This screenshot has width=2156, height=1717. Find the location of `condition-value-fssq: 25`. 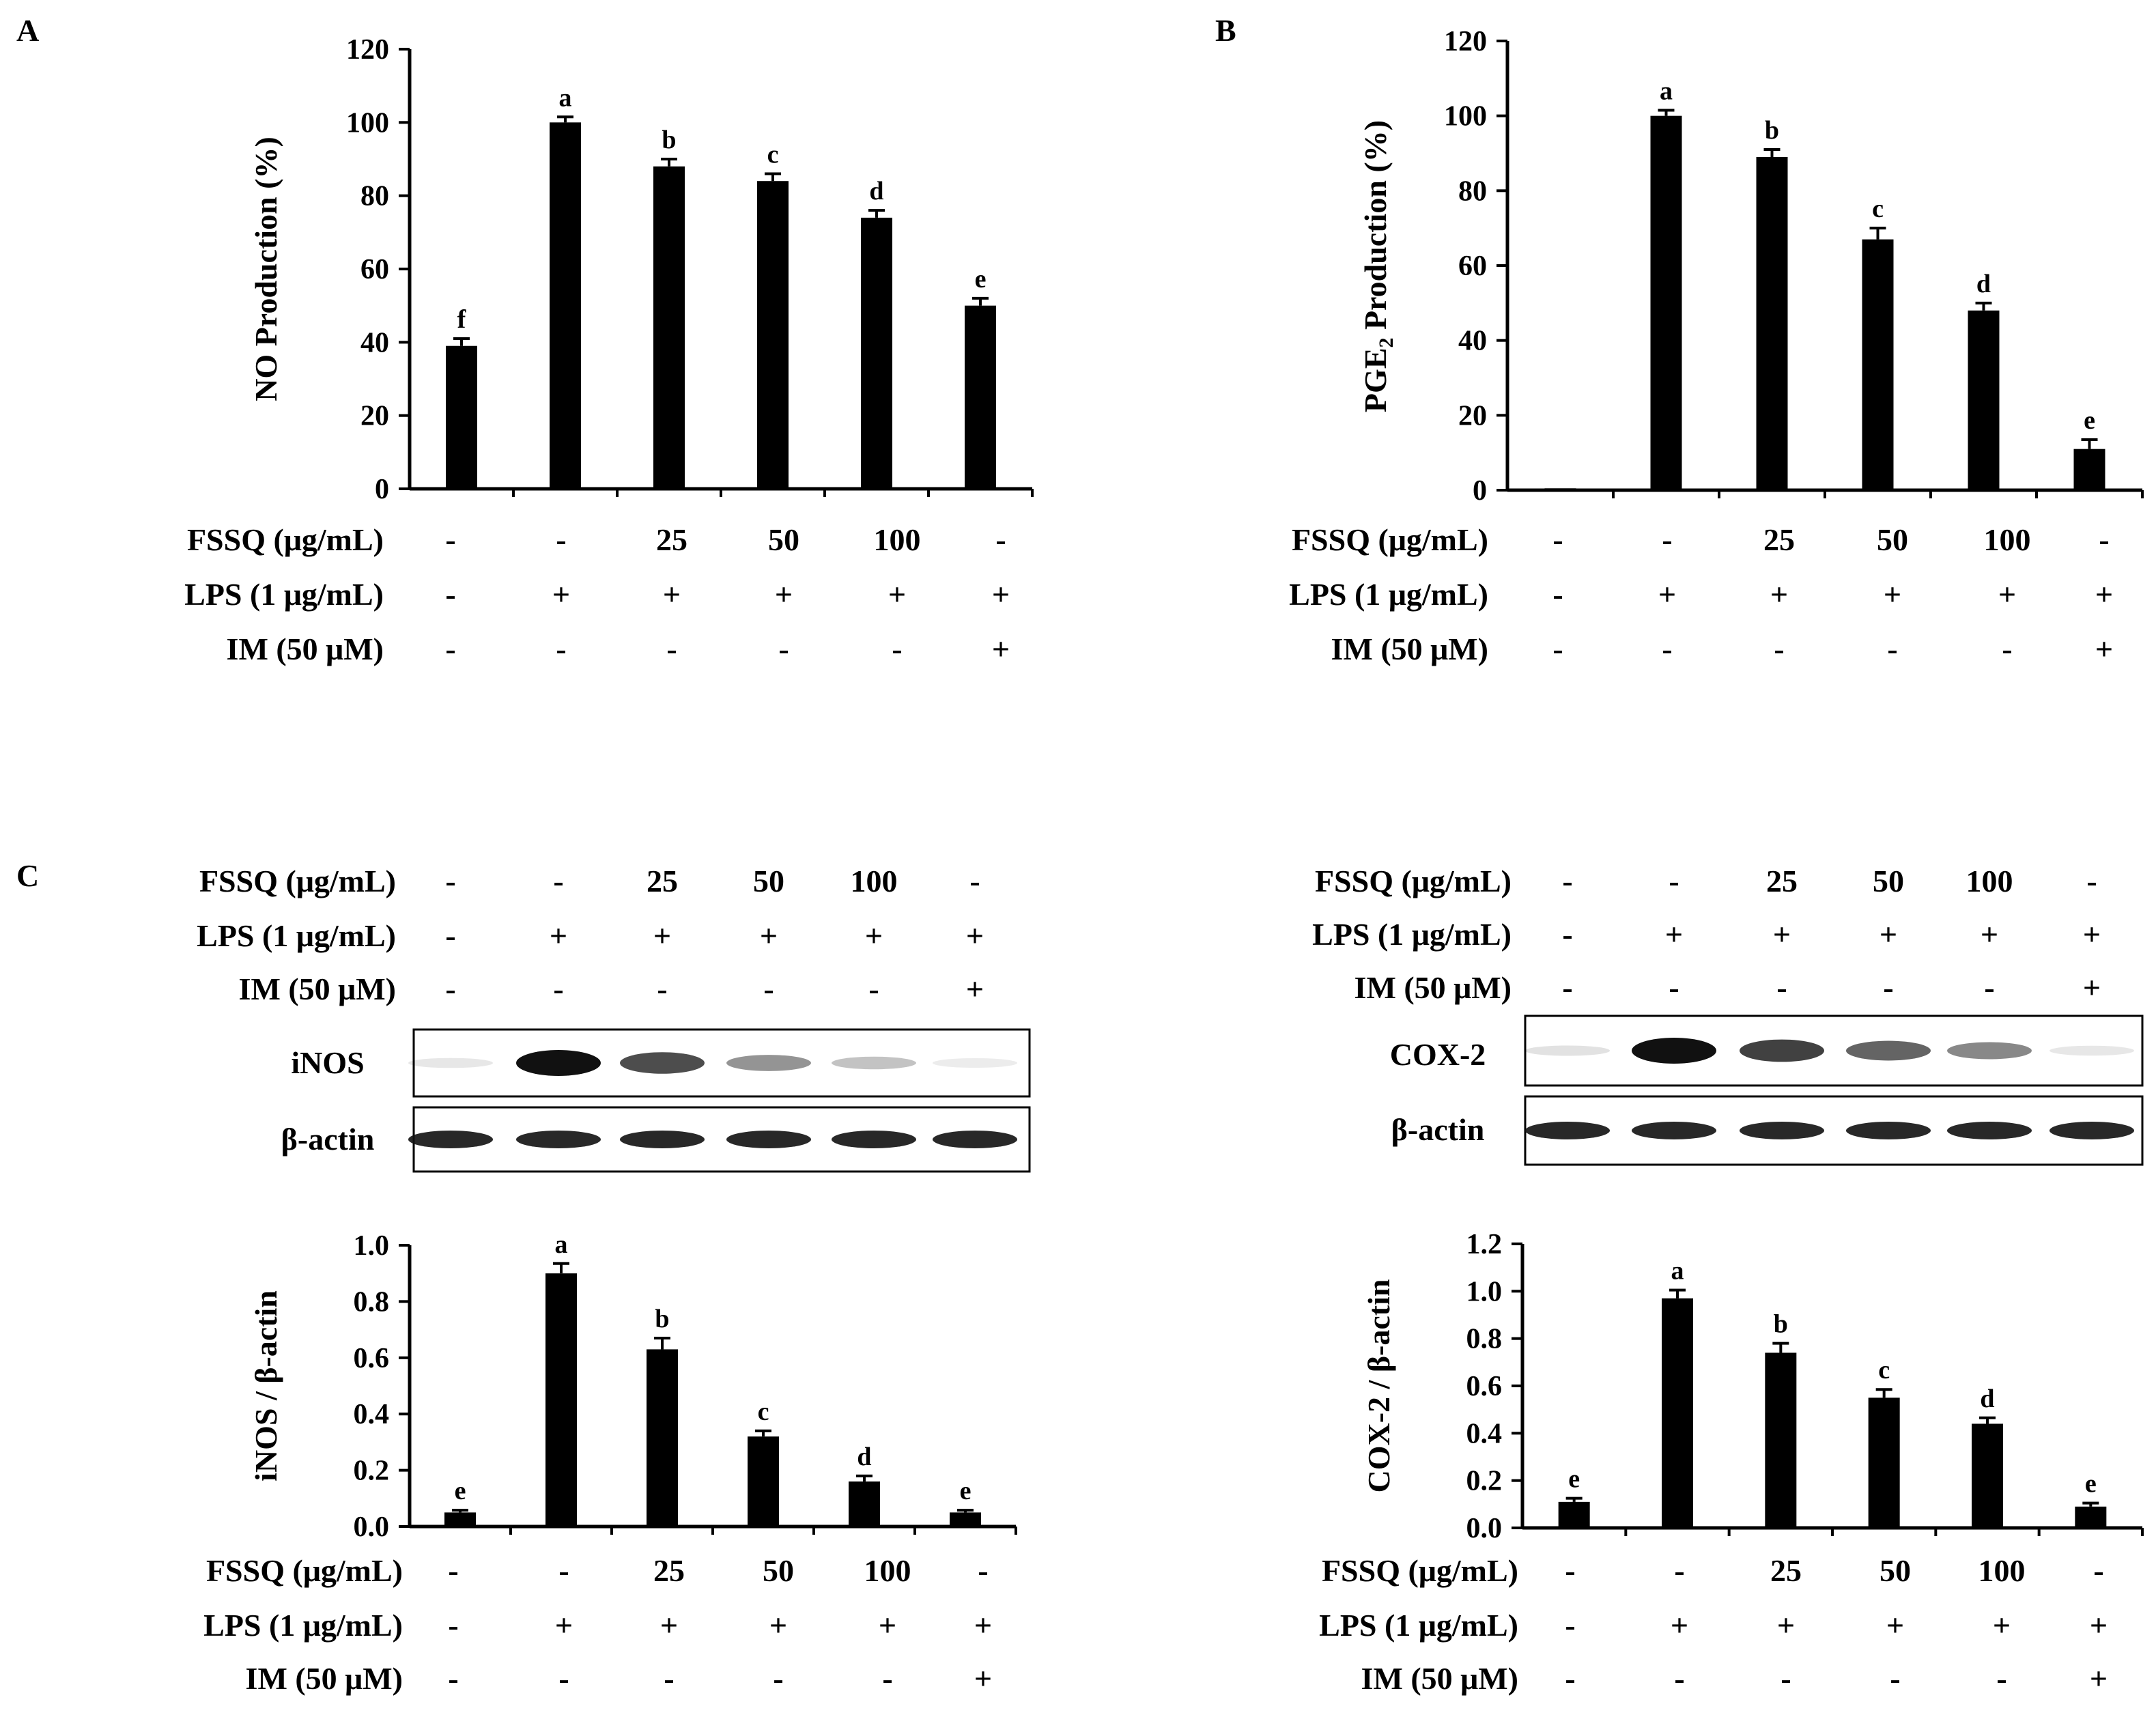

condition-value-fssq: 25 is located at coordinates (671, 539).